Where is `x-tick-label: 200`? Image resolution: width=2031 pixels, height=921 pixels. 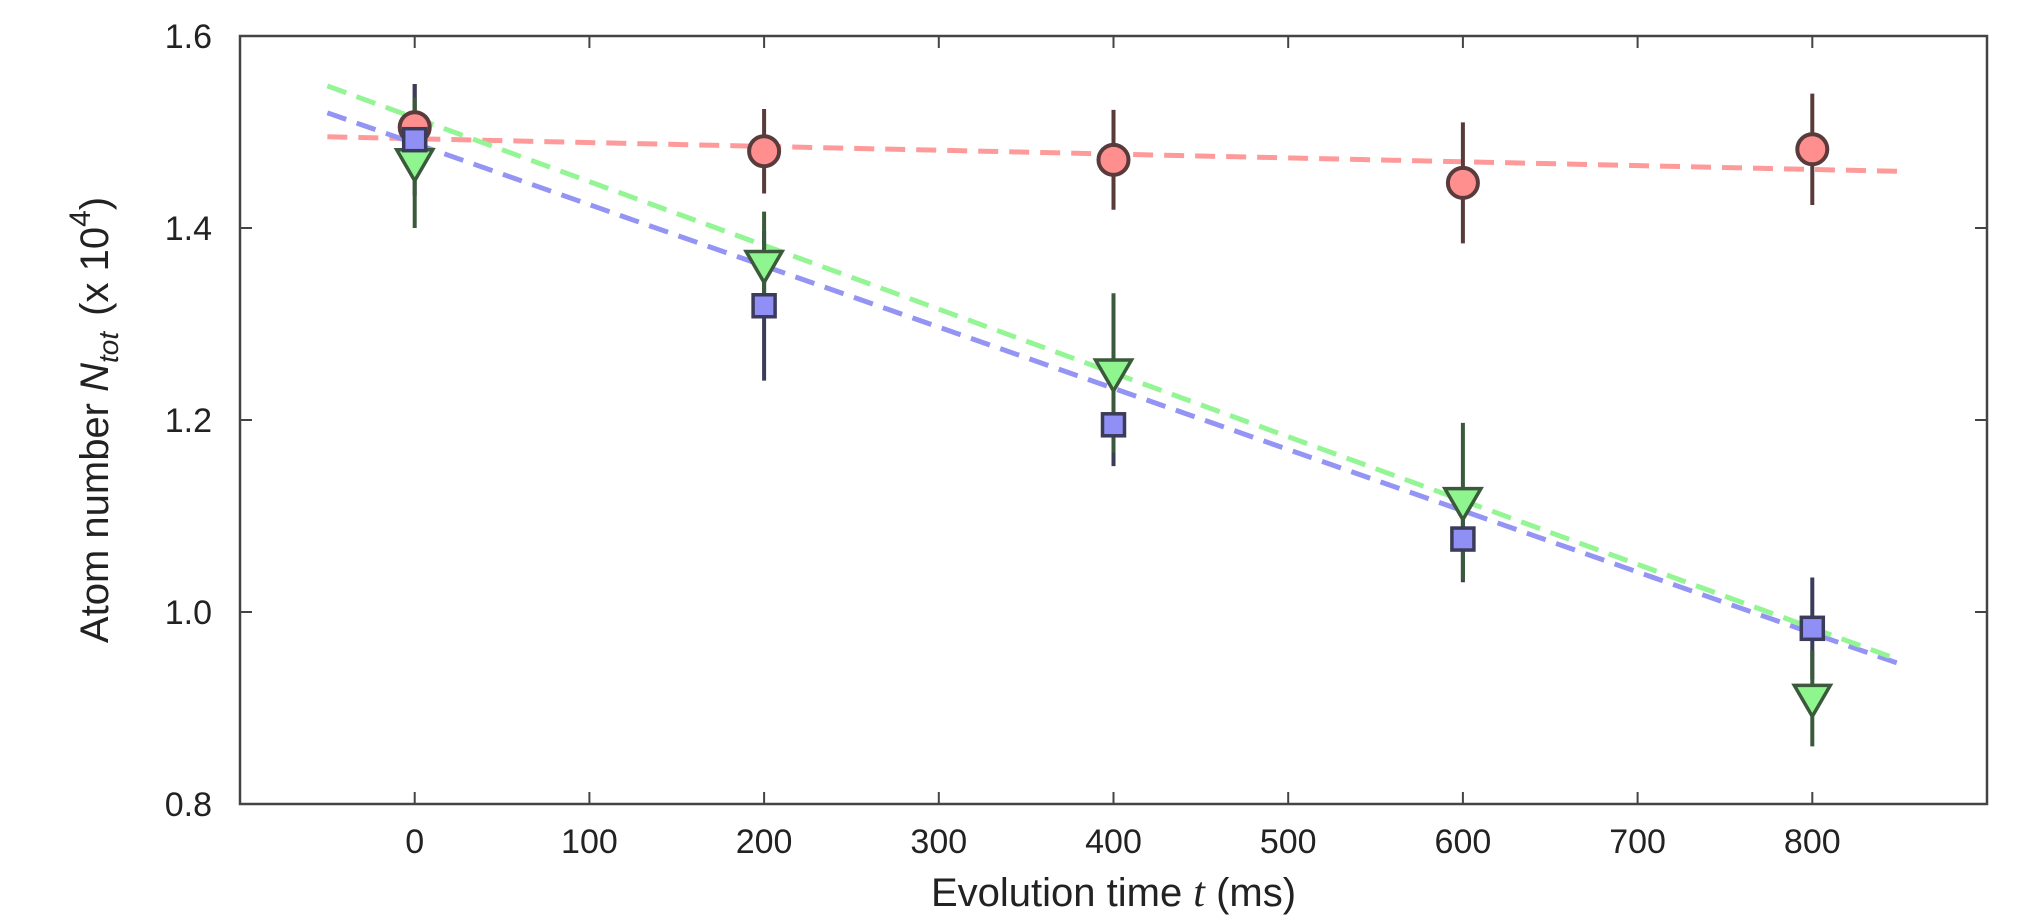 x-tick-label: 200 is located at coordinates (764, 842).